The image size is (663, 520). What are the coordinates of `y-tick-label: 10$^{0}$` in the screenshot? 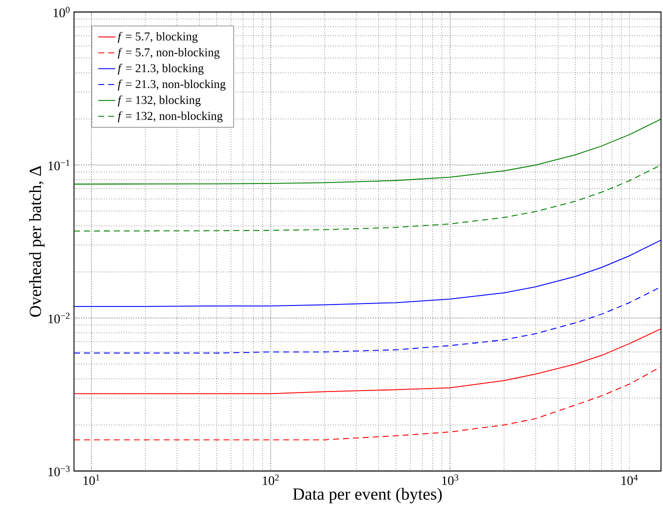 It's located at (62, 12).